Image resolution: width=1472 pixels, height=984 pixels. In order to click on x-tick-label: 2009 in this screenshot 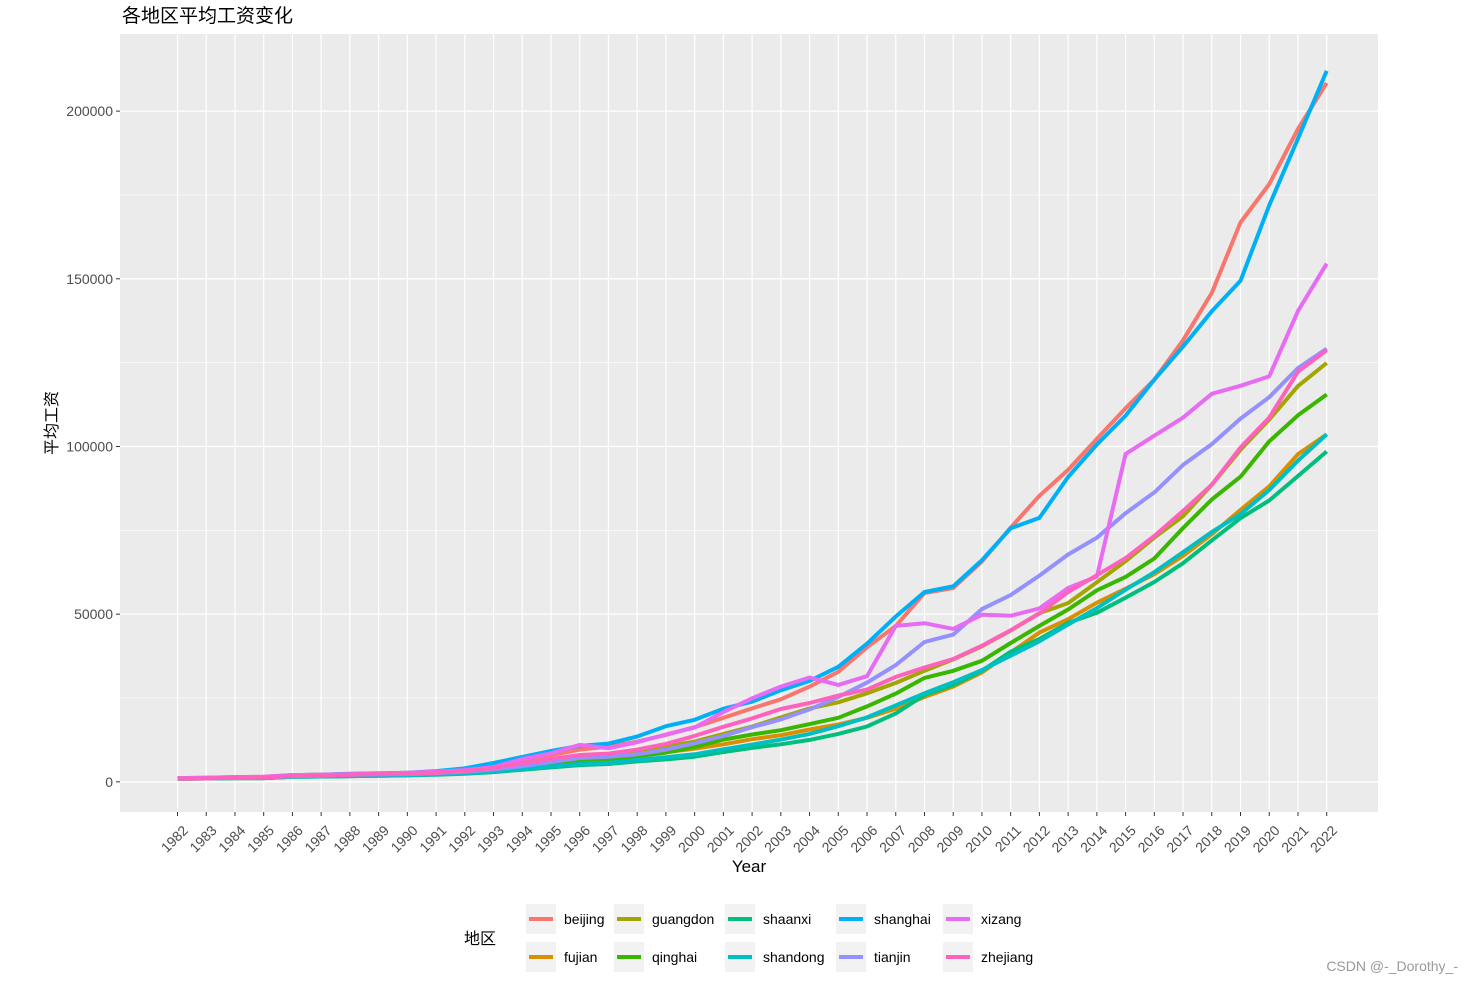, I will do `click(949, 838)`.